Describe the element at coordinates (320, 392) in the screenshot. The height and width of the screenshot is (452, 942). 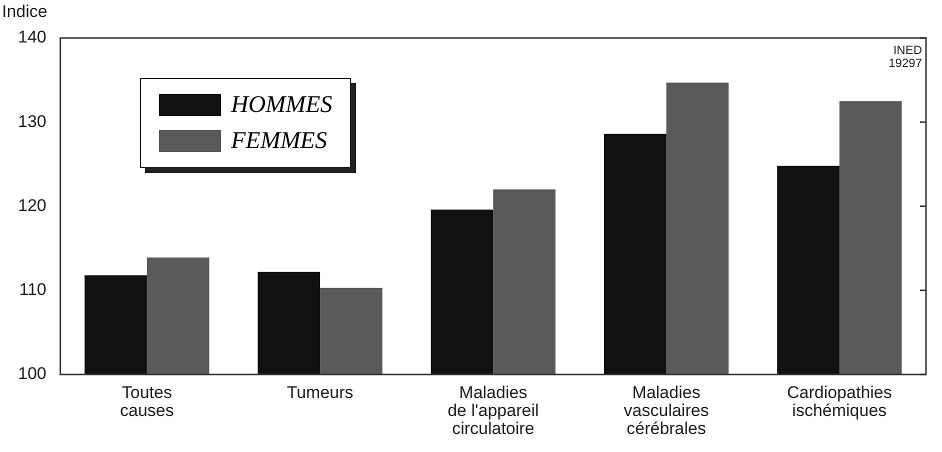
I see `x-tick-label: Tumeurs` at that location.